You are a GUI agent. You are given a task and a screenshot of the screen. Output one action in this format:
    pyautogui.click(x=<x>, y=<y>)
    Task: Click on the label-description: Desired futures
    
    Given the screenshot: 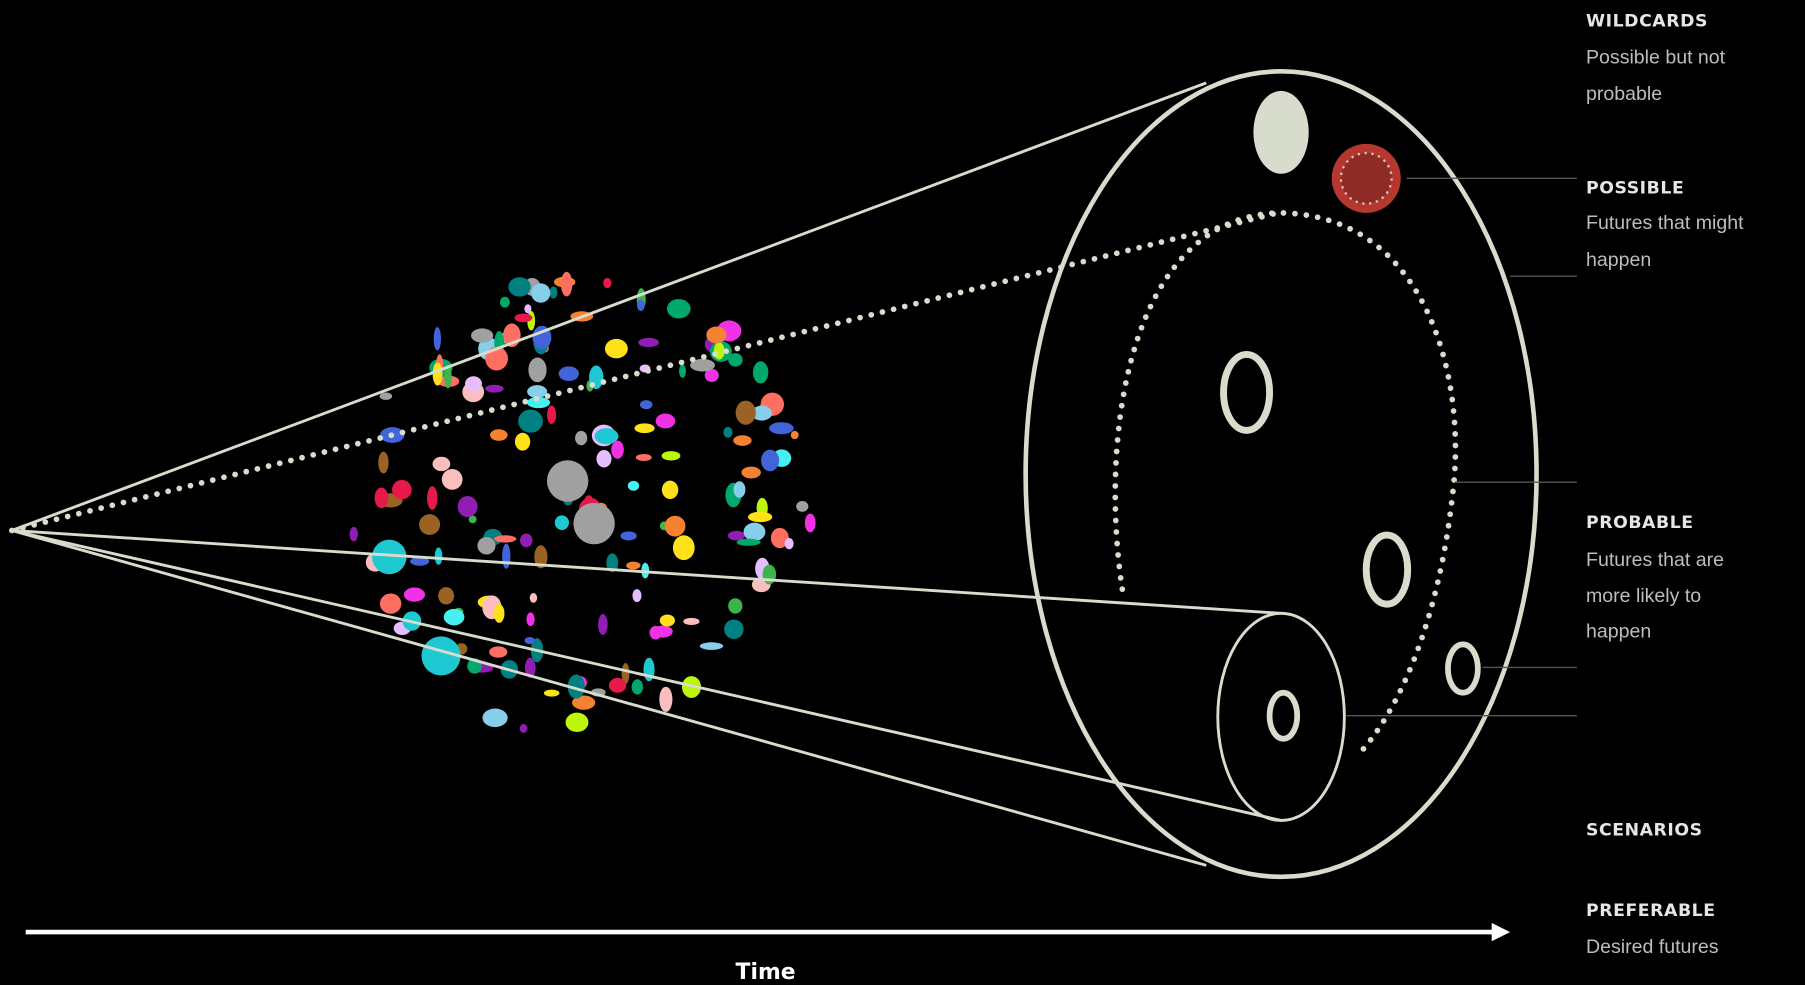 What is the action you would take?
    pyautogui.click(x=1652, y=947)
    